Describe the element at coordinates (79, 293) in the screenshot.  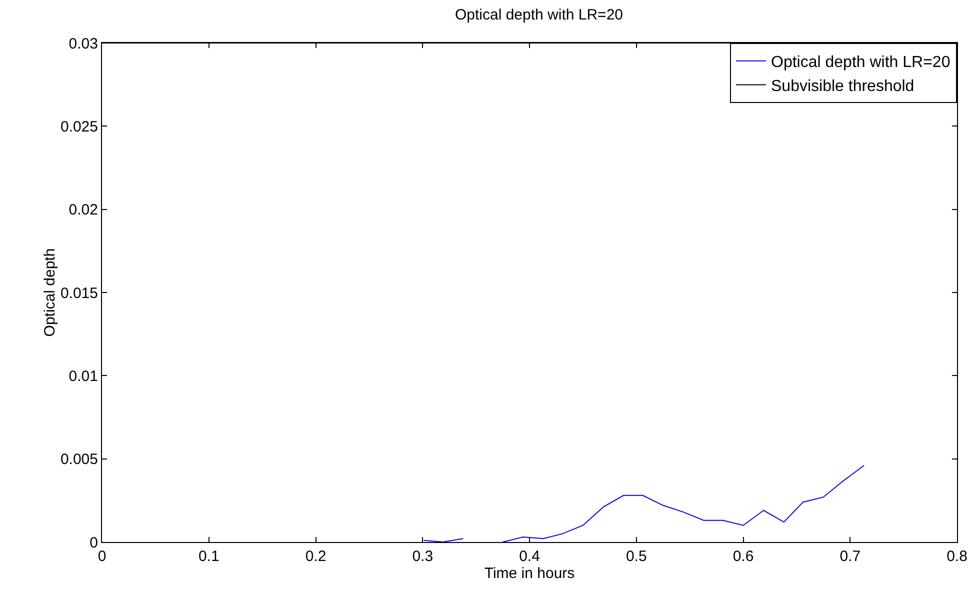
I see `y-tick-label: 0.015` at that location.